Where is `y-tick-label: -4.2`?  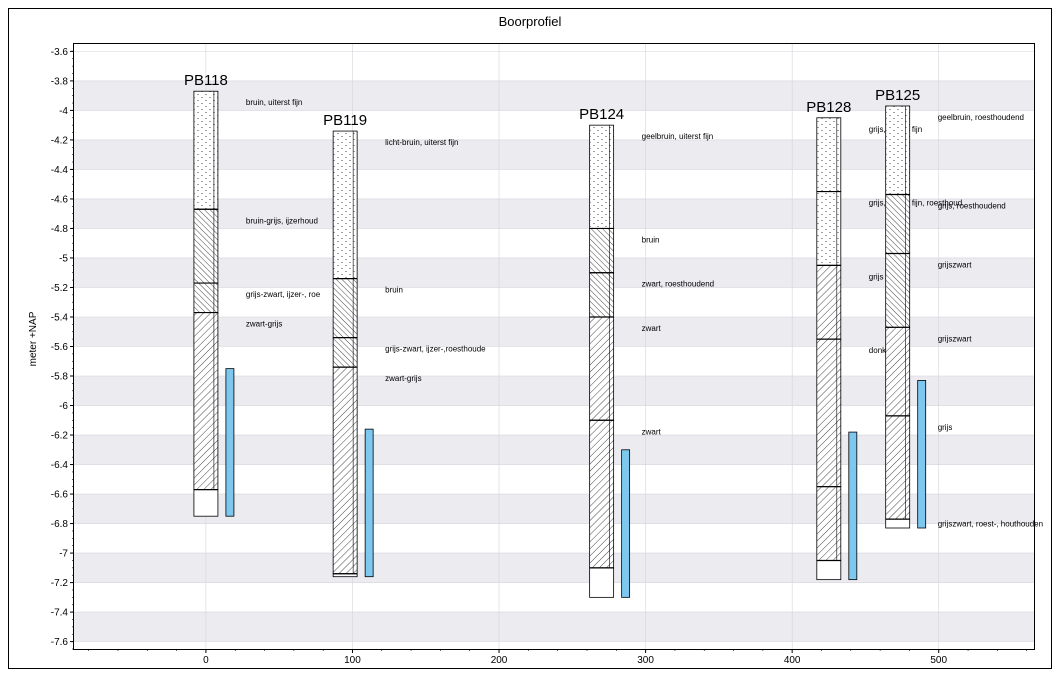 y-tick-label: -4.2 is located at coordinates (60, 140).